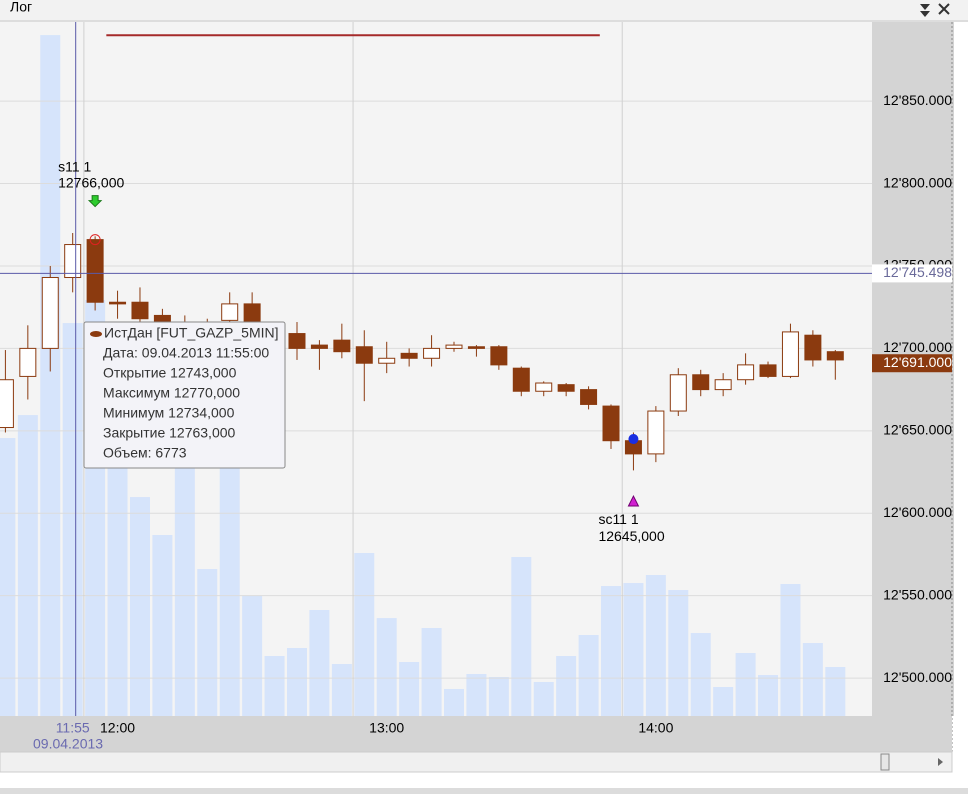 The width and height of the screenshot is (968, 799). Describe the element at coordinates (885, 762) in the screenshot. I see `scroll-thumb` at that location.